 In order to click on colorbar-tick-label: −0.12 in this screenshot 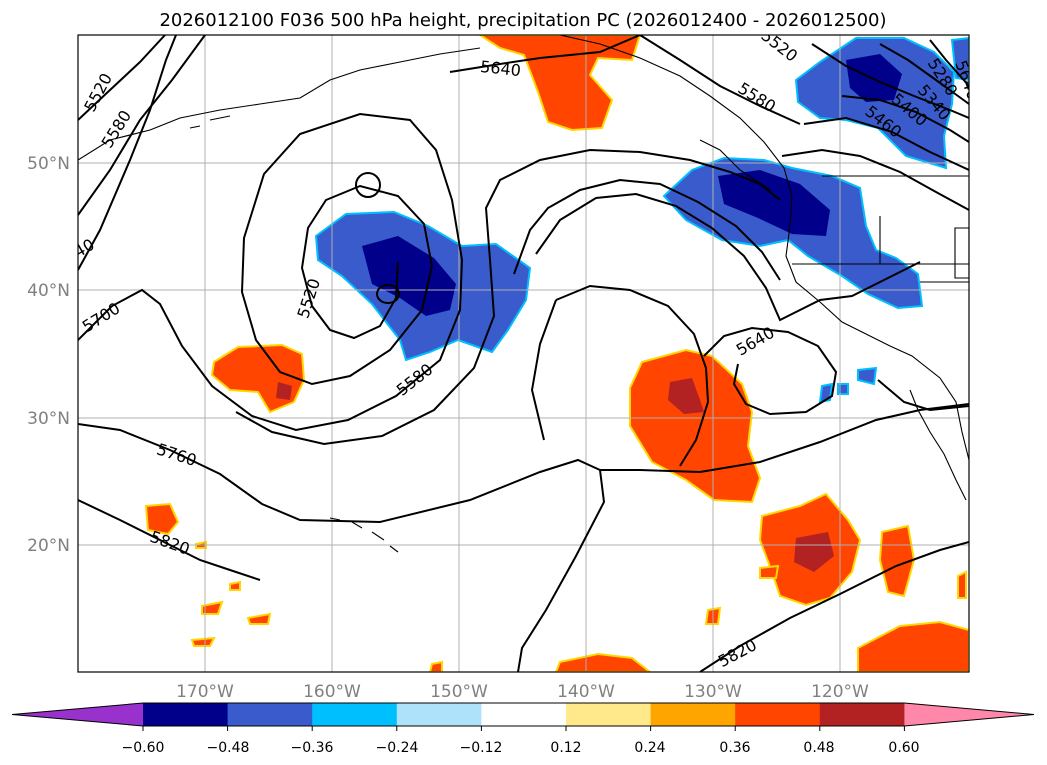, I will do `click(481, 748)`.